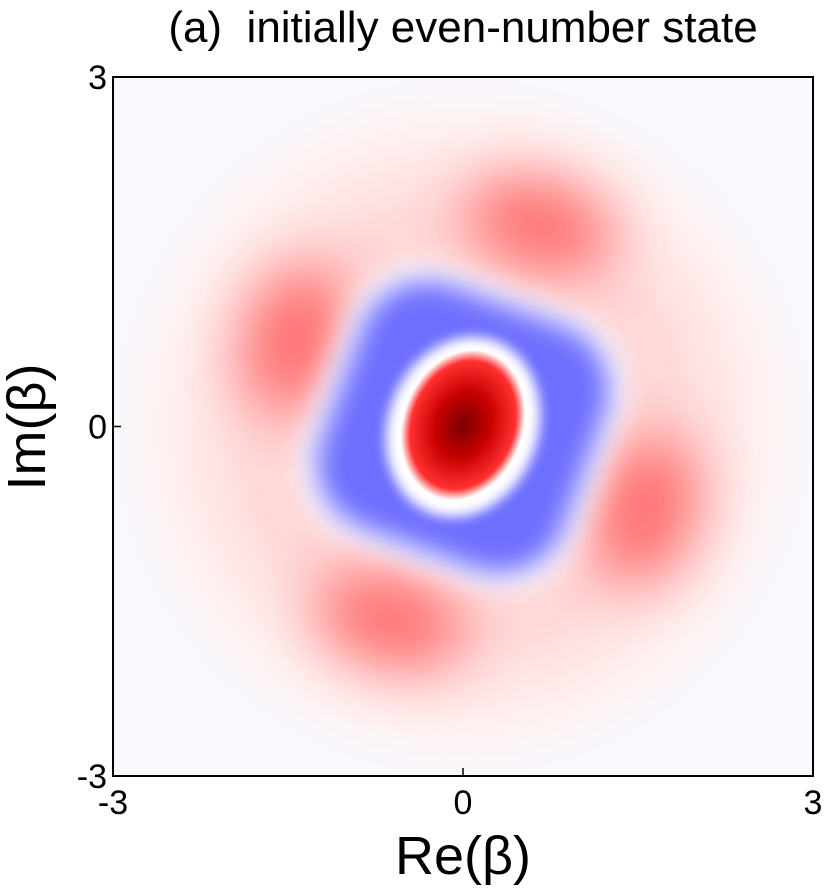  What do you see at coordinates (97, 78) in the screenshot?
I see `y-tick-label: 3` at bounding box center [97, 78].